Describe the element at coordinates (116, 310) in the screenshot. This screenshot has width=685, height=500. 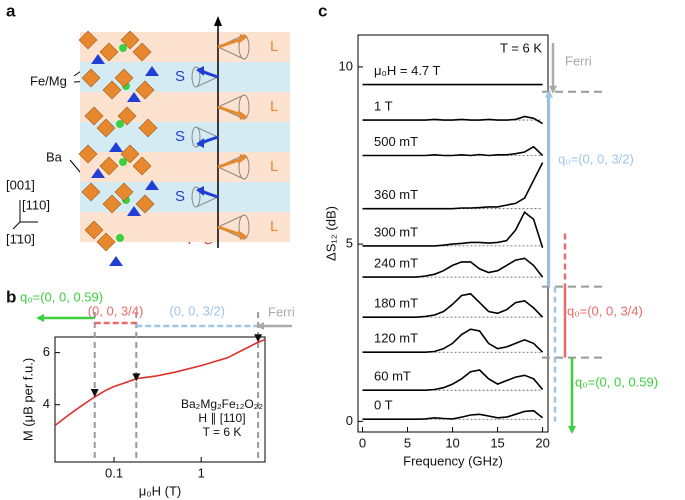
I see `phase-label: (0, 0, 3/4)` at that location.